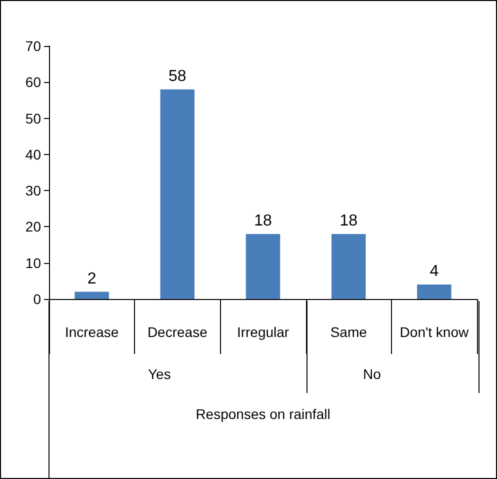 Image resolution: width=497 pixels, height=479 pixels. What do you see at coordinates (263, 332) in the screenshot?
I see `x-tick-label: Irregular` at bounding box center [263, 332].